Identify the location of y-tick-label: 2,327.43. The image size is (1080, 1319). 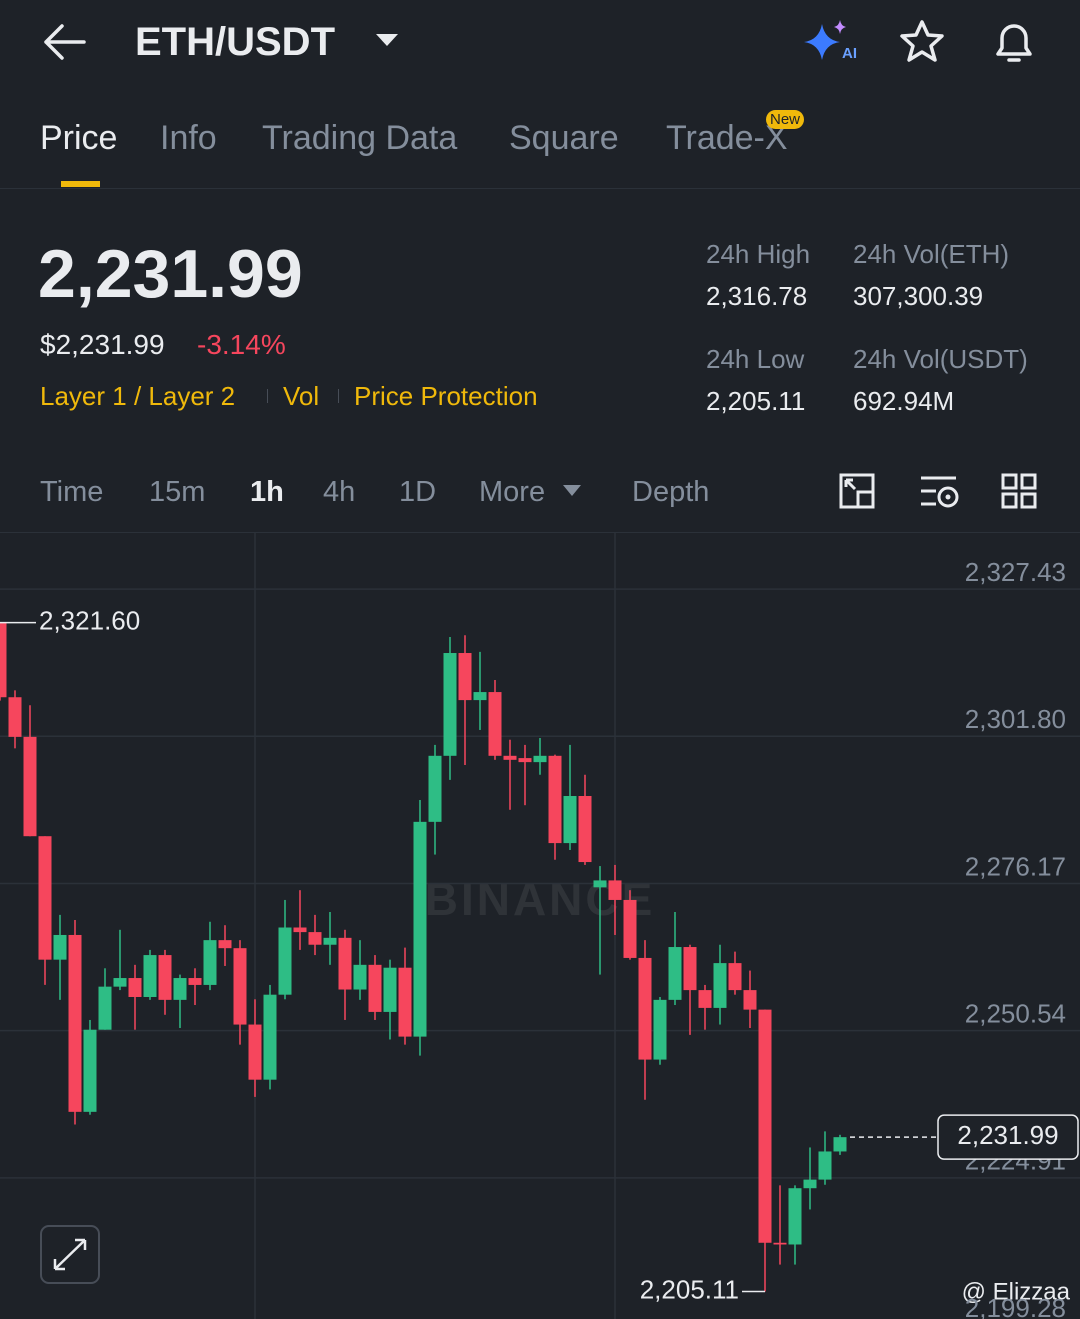
(1015, 572).